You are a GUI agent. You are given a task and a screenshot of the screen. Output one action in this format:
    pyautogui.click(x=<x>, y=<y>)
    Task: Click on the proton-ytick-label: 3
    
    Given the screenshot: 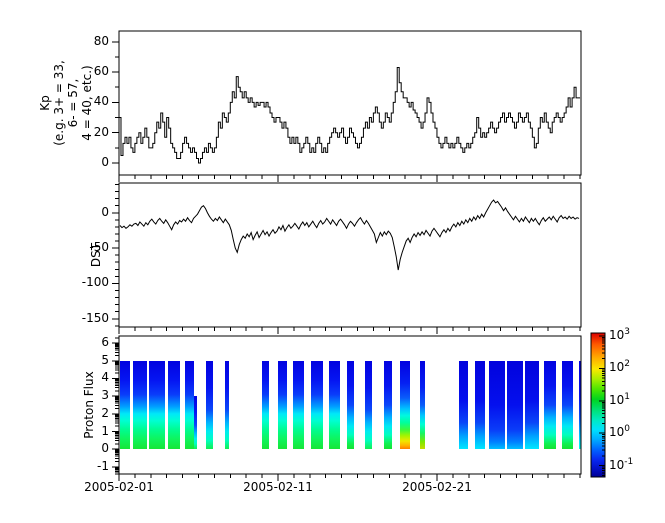 What is the action you would take?
    pyautogui.click(x=105, y=395)
    